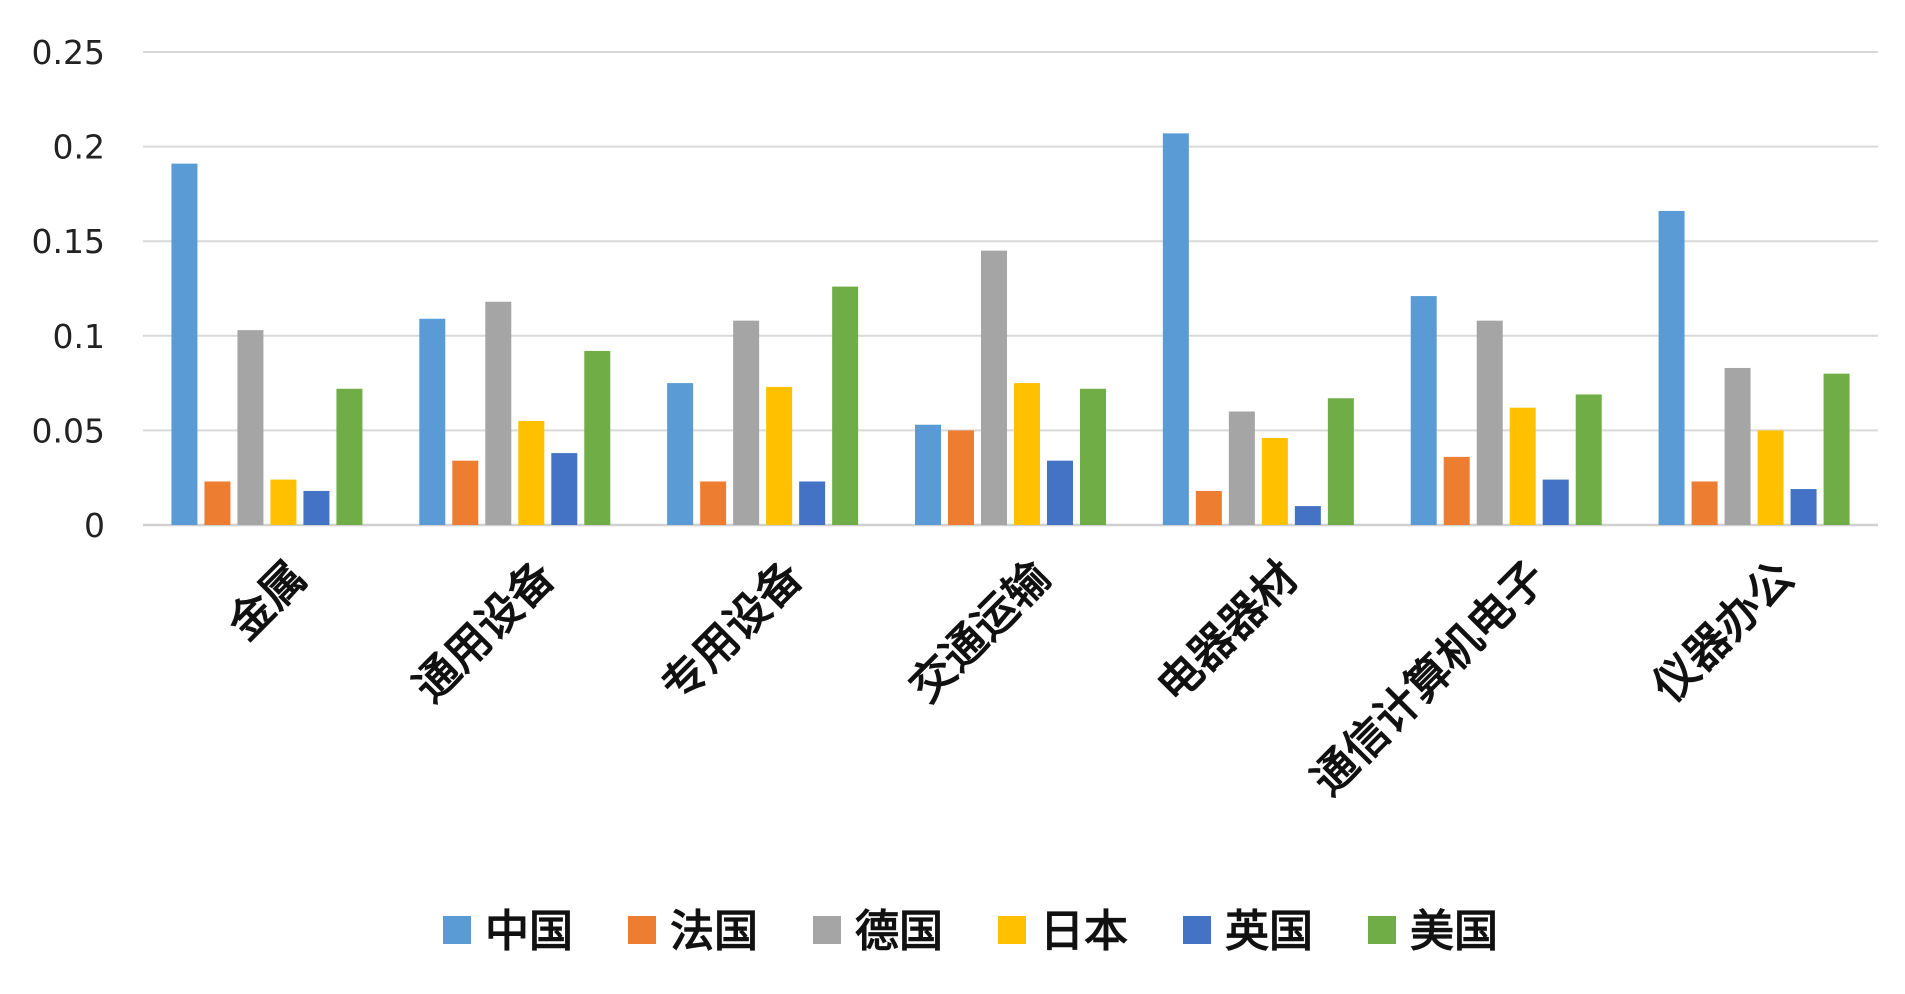 Image resolution: width=1905 pixels, height=994 pixels. I want to click on bar-英国-电器器材, so click(1307, 515).